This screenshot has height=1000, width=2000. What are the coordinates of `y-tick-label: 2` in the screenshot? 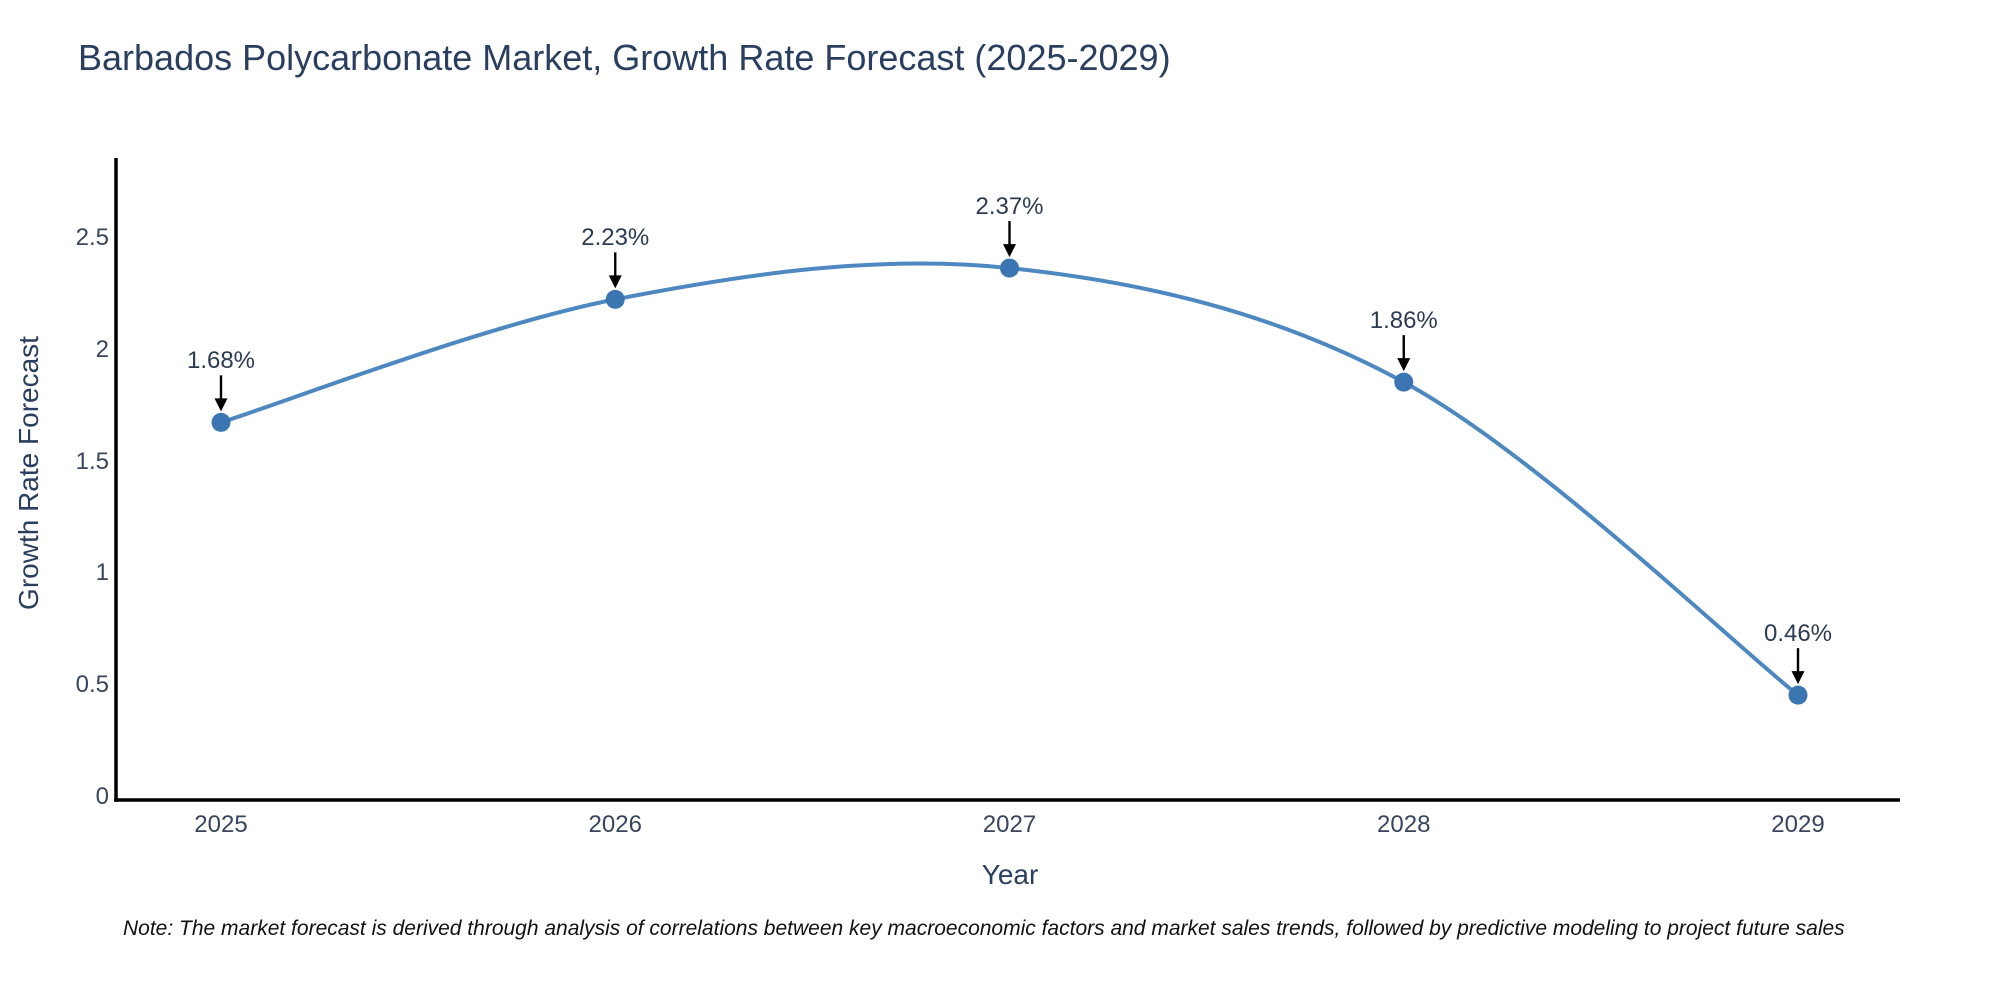 It's located at (102, 349).